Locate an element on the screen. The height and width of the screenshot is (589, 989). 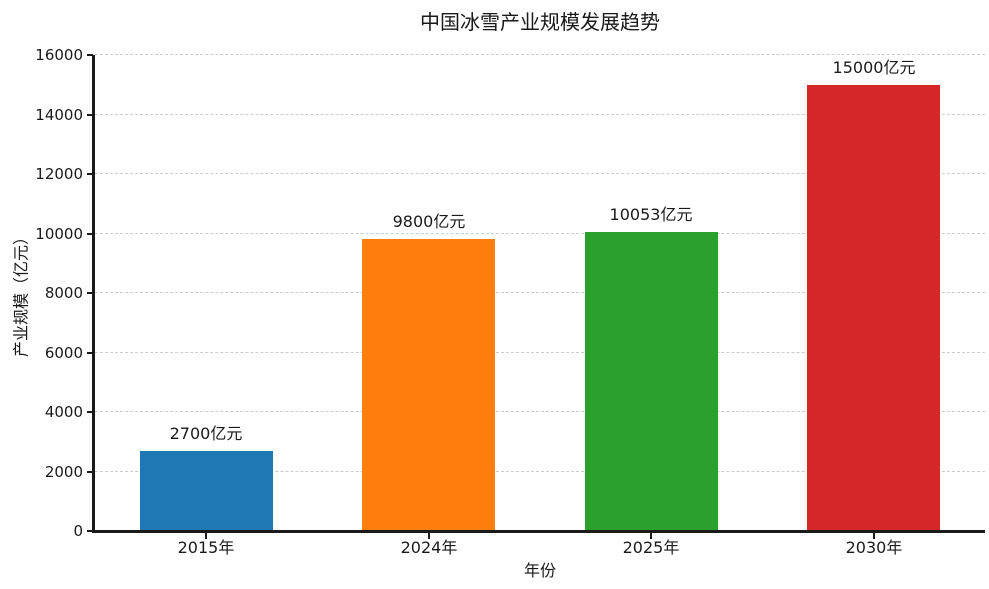
x-tick-label-2024年: 2024年 is located at coordinates (429, 547).